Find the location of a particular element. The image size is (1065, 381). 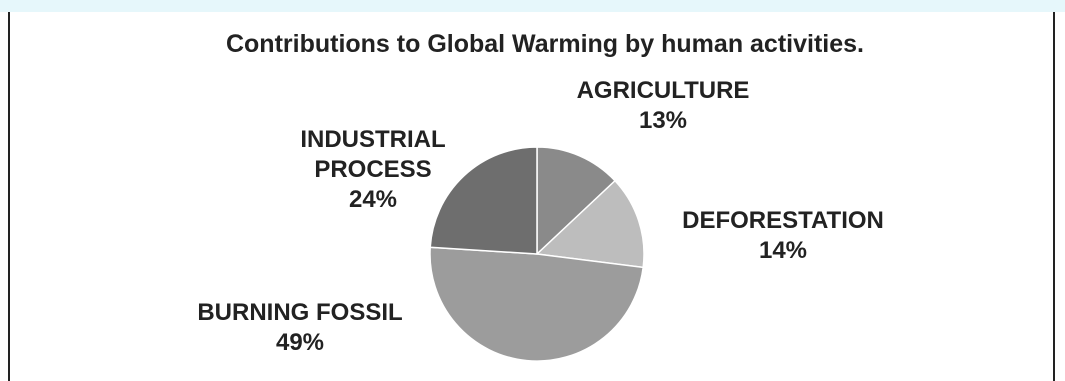

slice-value-label-industrial-process: 24% is located at coordinates (373, 199).